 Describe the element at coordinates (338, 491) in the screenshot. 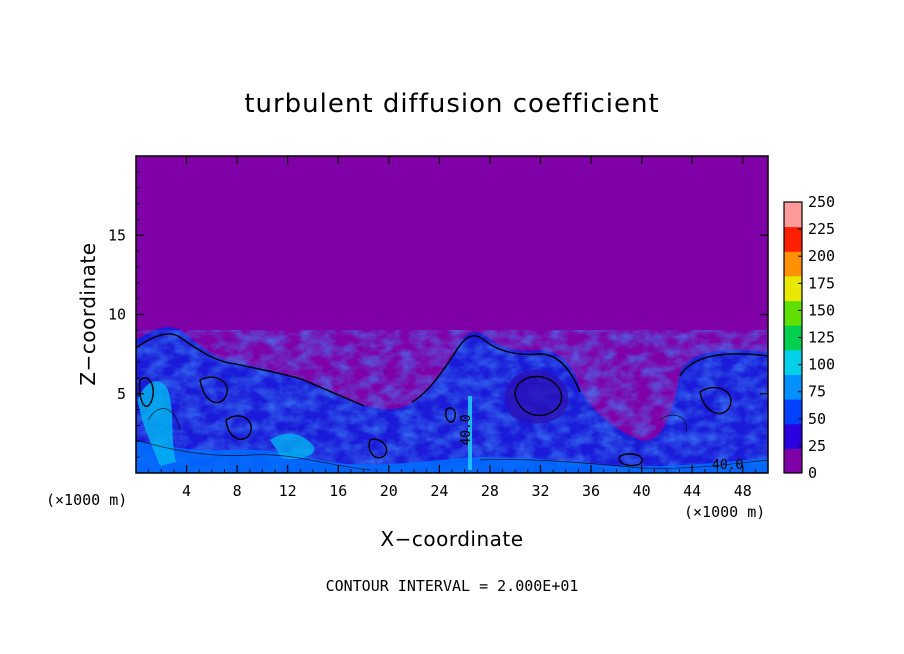

I see `x-tick-label: 16` at that location.